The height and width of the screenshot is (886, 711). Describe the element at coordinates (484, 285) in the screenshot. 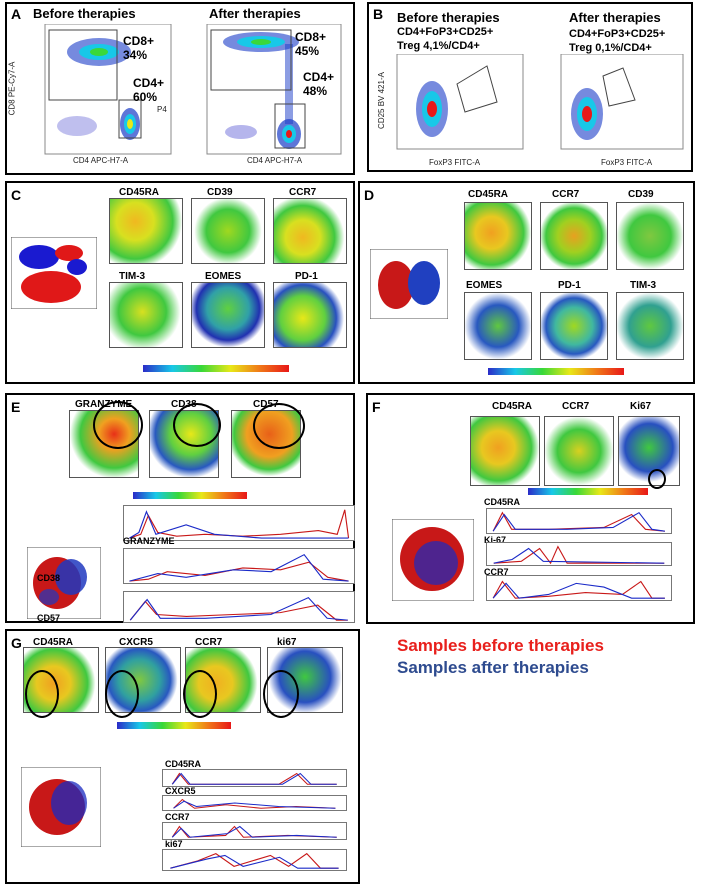

I see `marker-label: EOMES` at that location.